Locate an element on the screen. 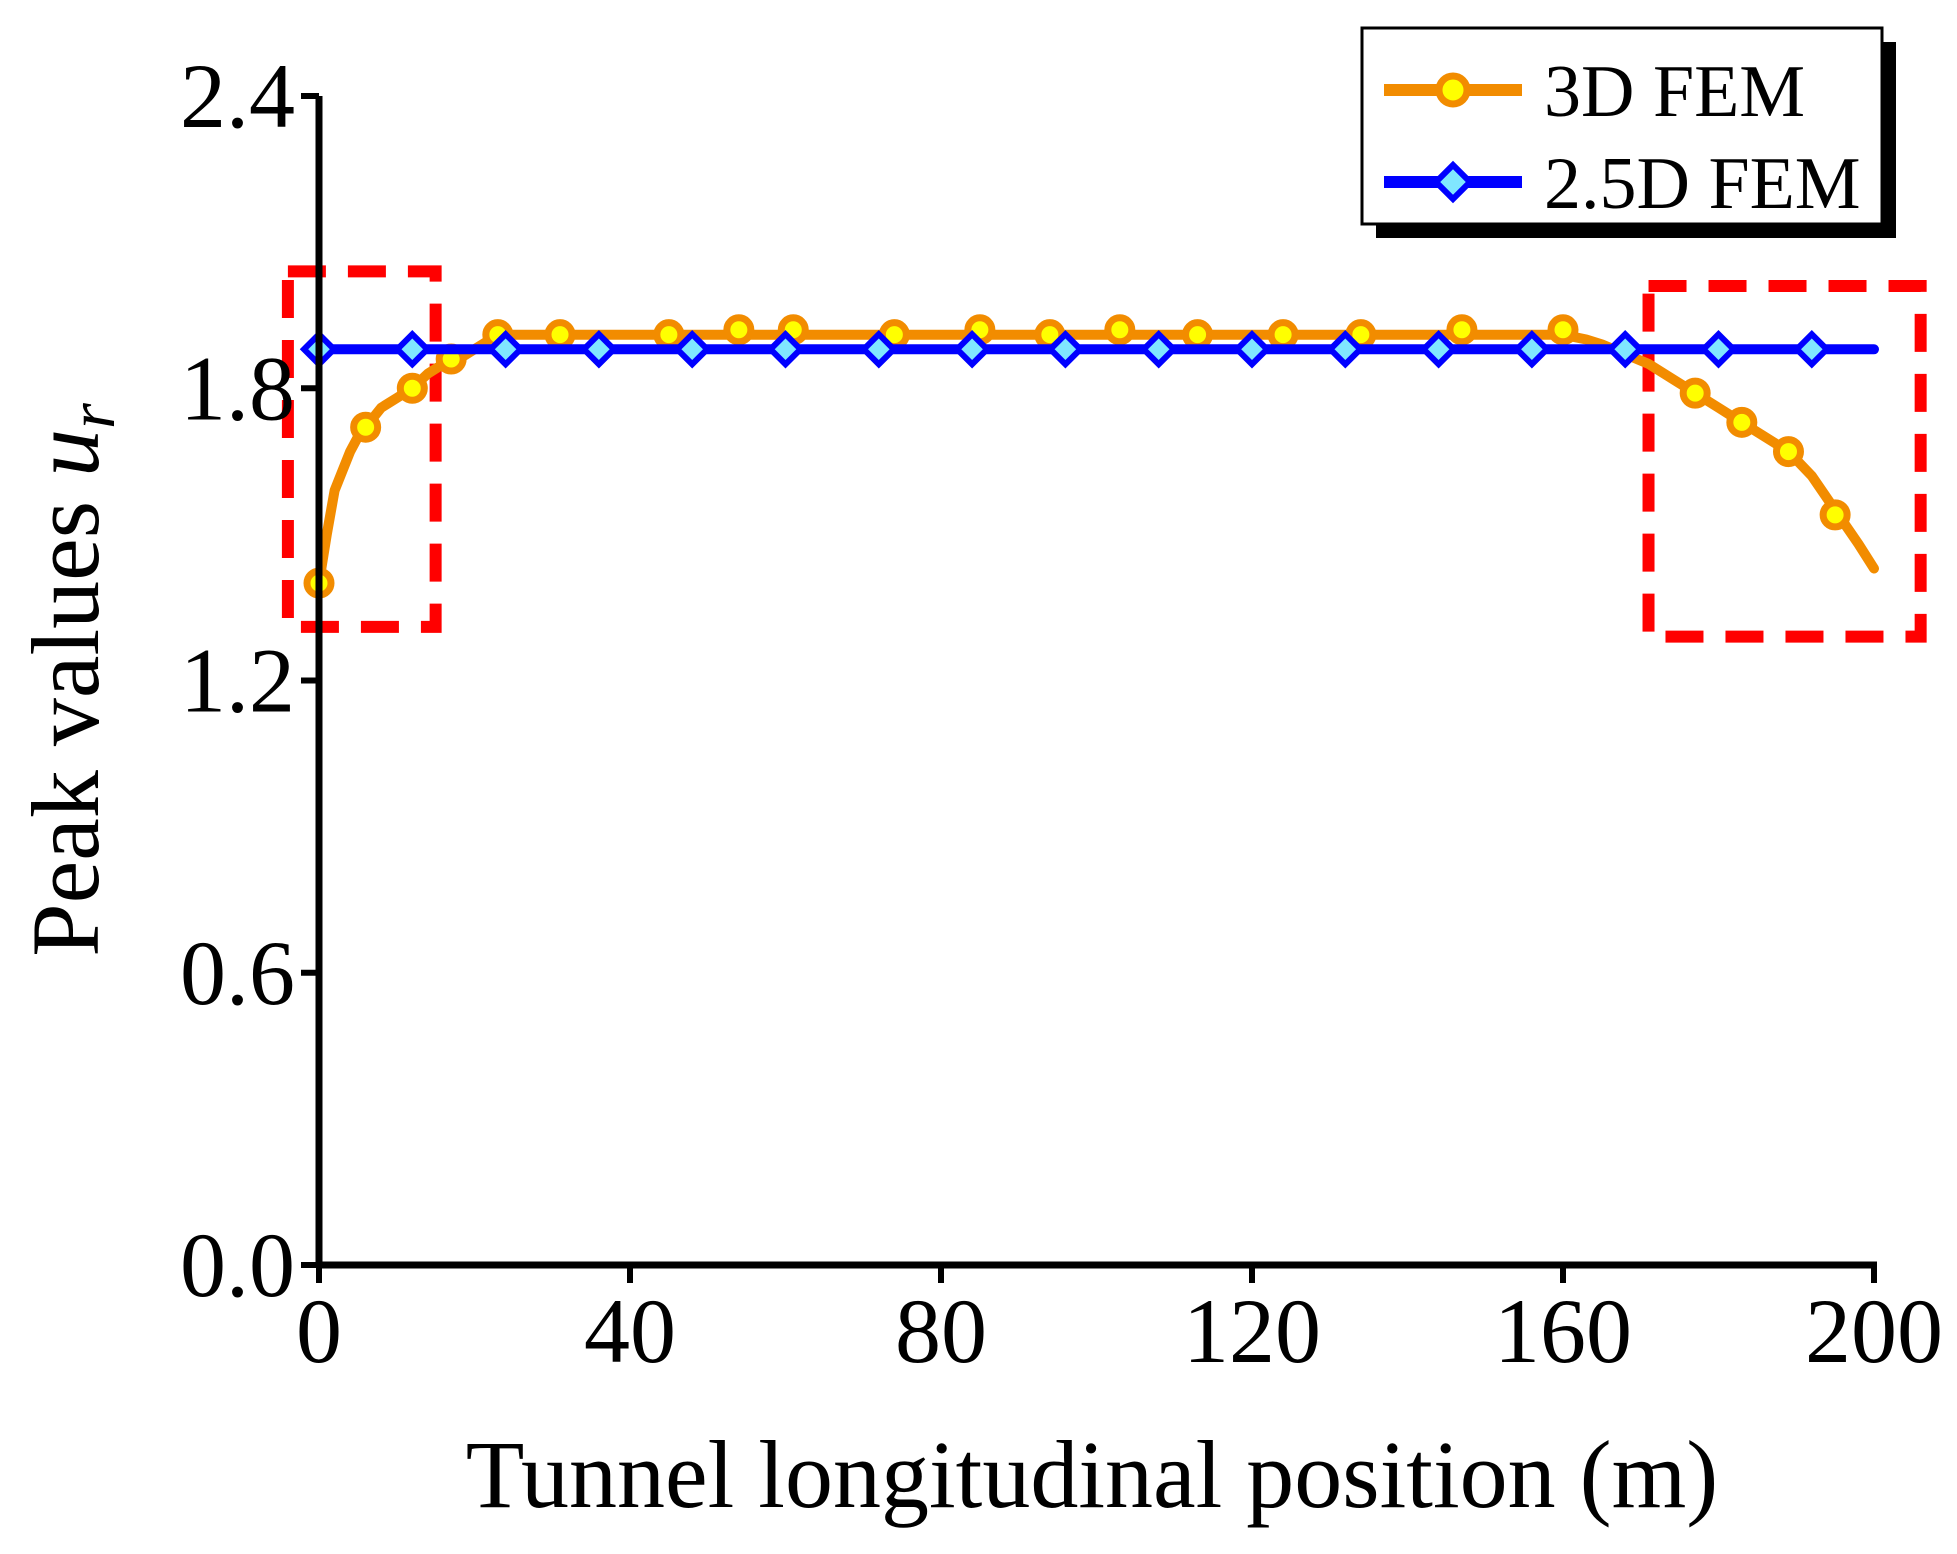 The height and width of the screenshot is (1554, 1957). plot-series is located at coordinates (1089, 456).